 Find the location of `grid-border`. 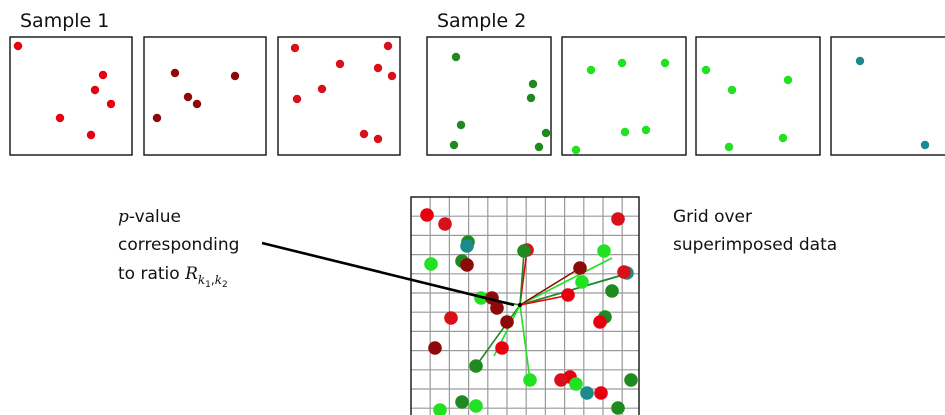

grid-border is located at coordinates (525, 305).